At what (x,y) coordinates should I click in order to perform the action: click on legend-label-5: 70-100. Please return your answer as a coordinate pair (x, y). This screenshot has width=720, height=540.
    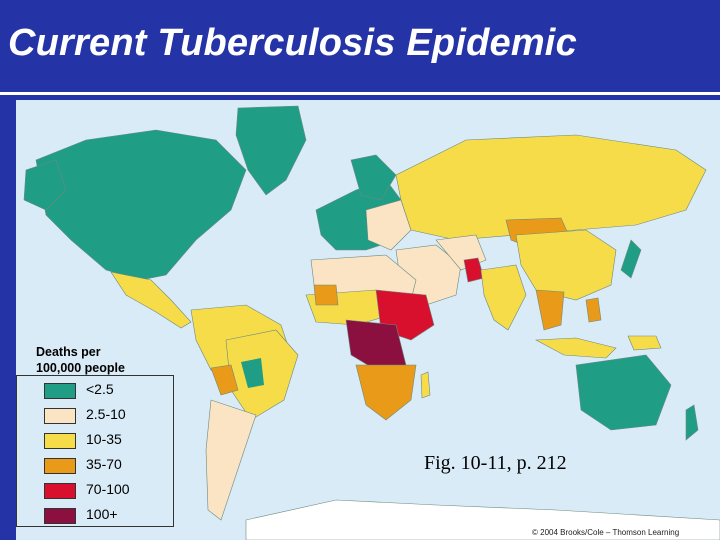
    Looking at the image, I should click on (108, 489).